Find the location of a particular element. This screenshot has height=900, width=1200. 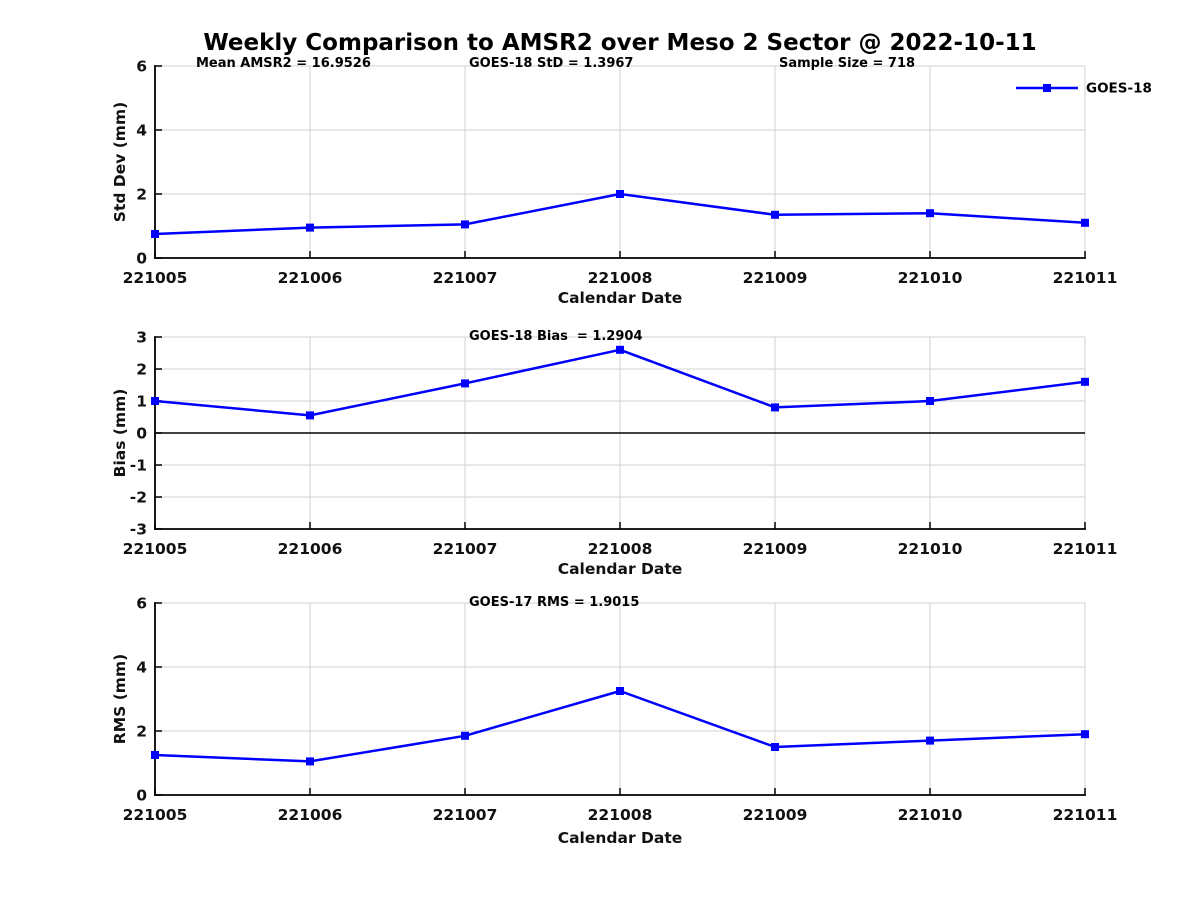

annotation-goes18-std: GOES-18 StD = 1.3967 is located at coordinates (551, 63).